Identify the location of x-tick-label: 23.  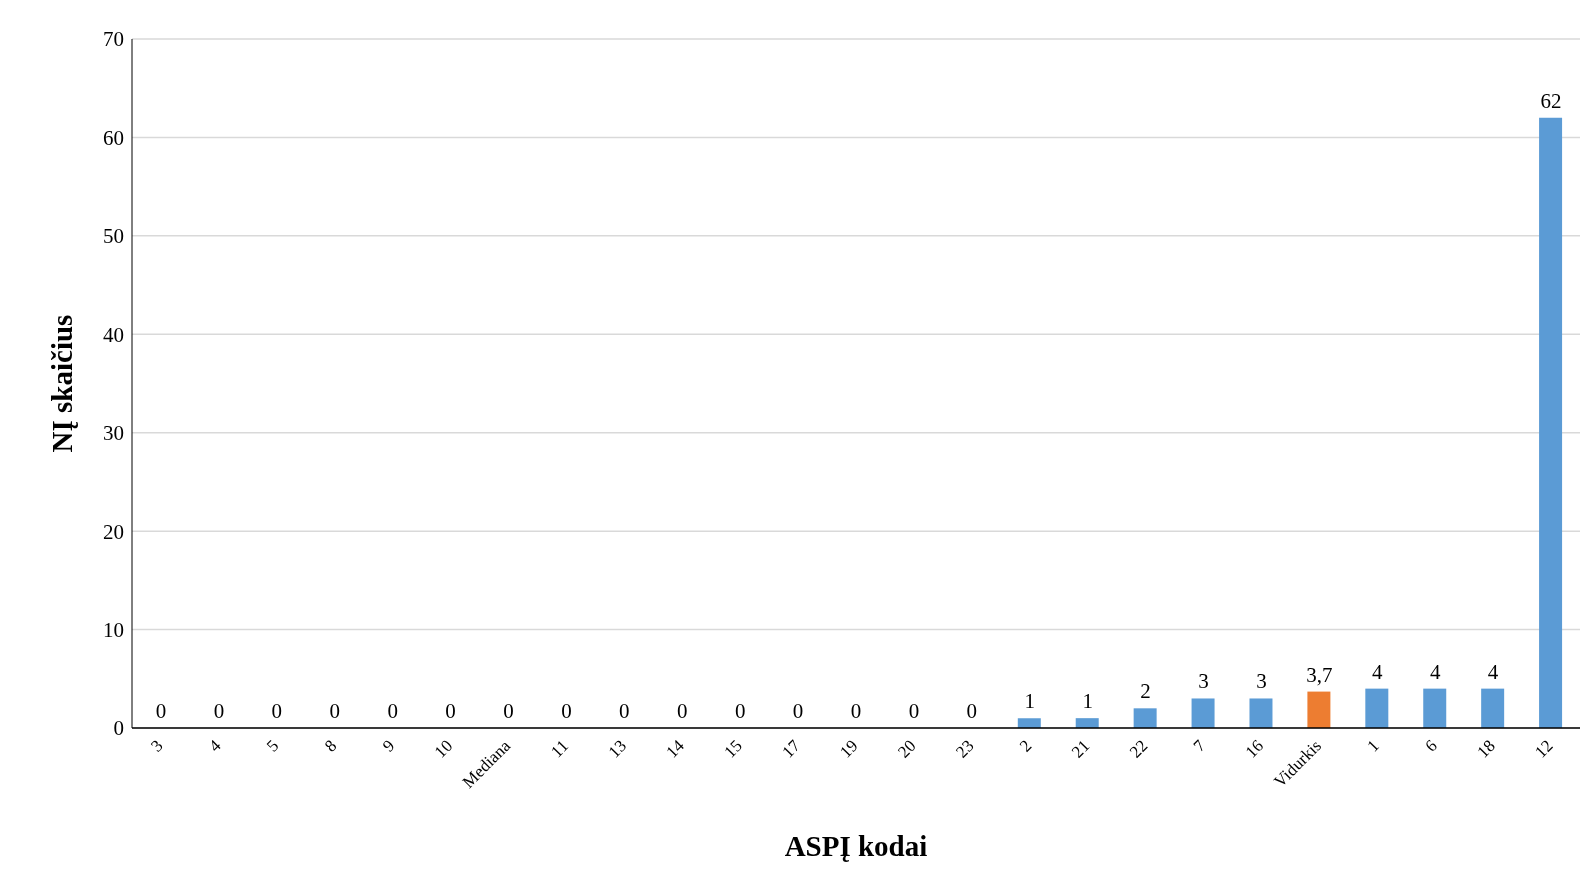
(965, 749).